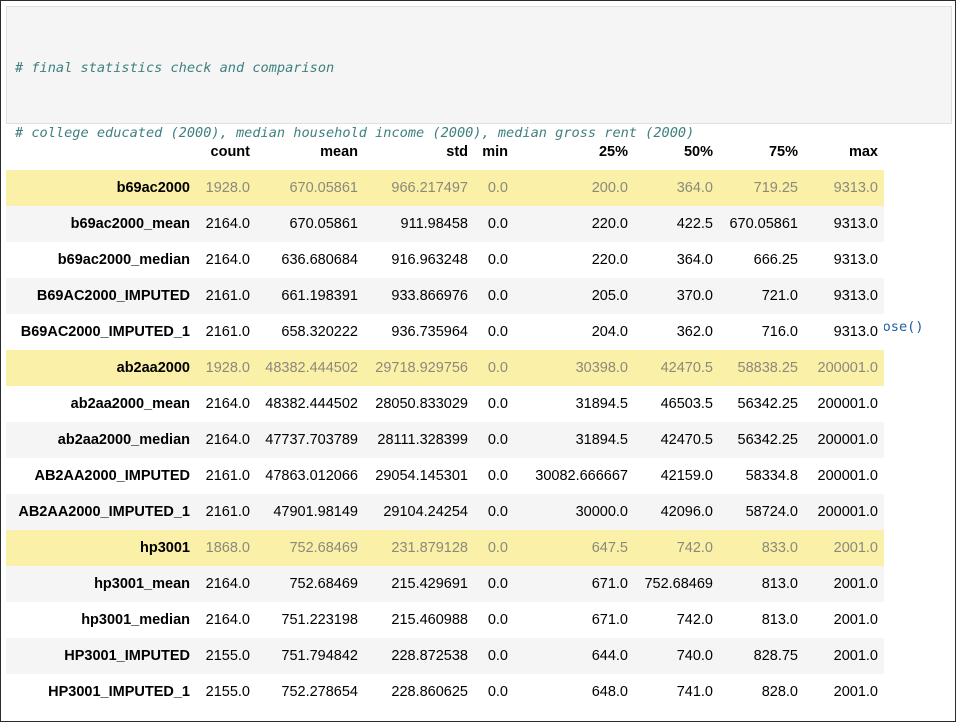  Describe the element at coordinates (727, 327) in the screenshot. I see `bracket-close: ]]` at that location.